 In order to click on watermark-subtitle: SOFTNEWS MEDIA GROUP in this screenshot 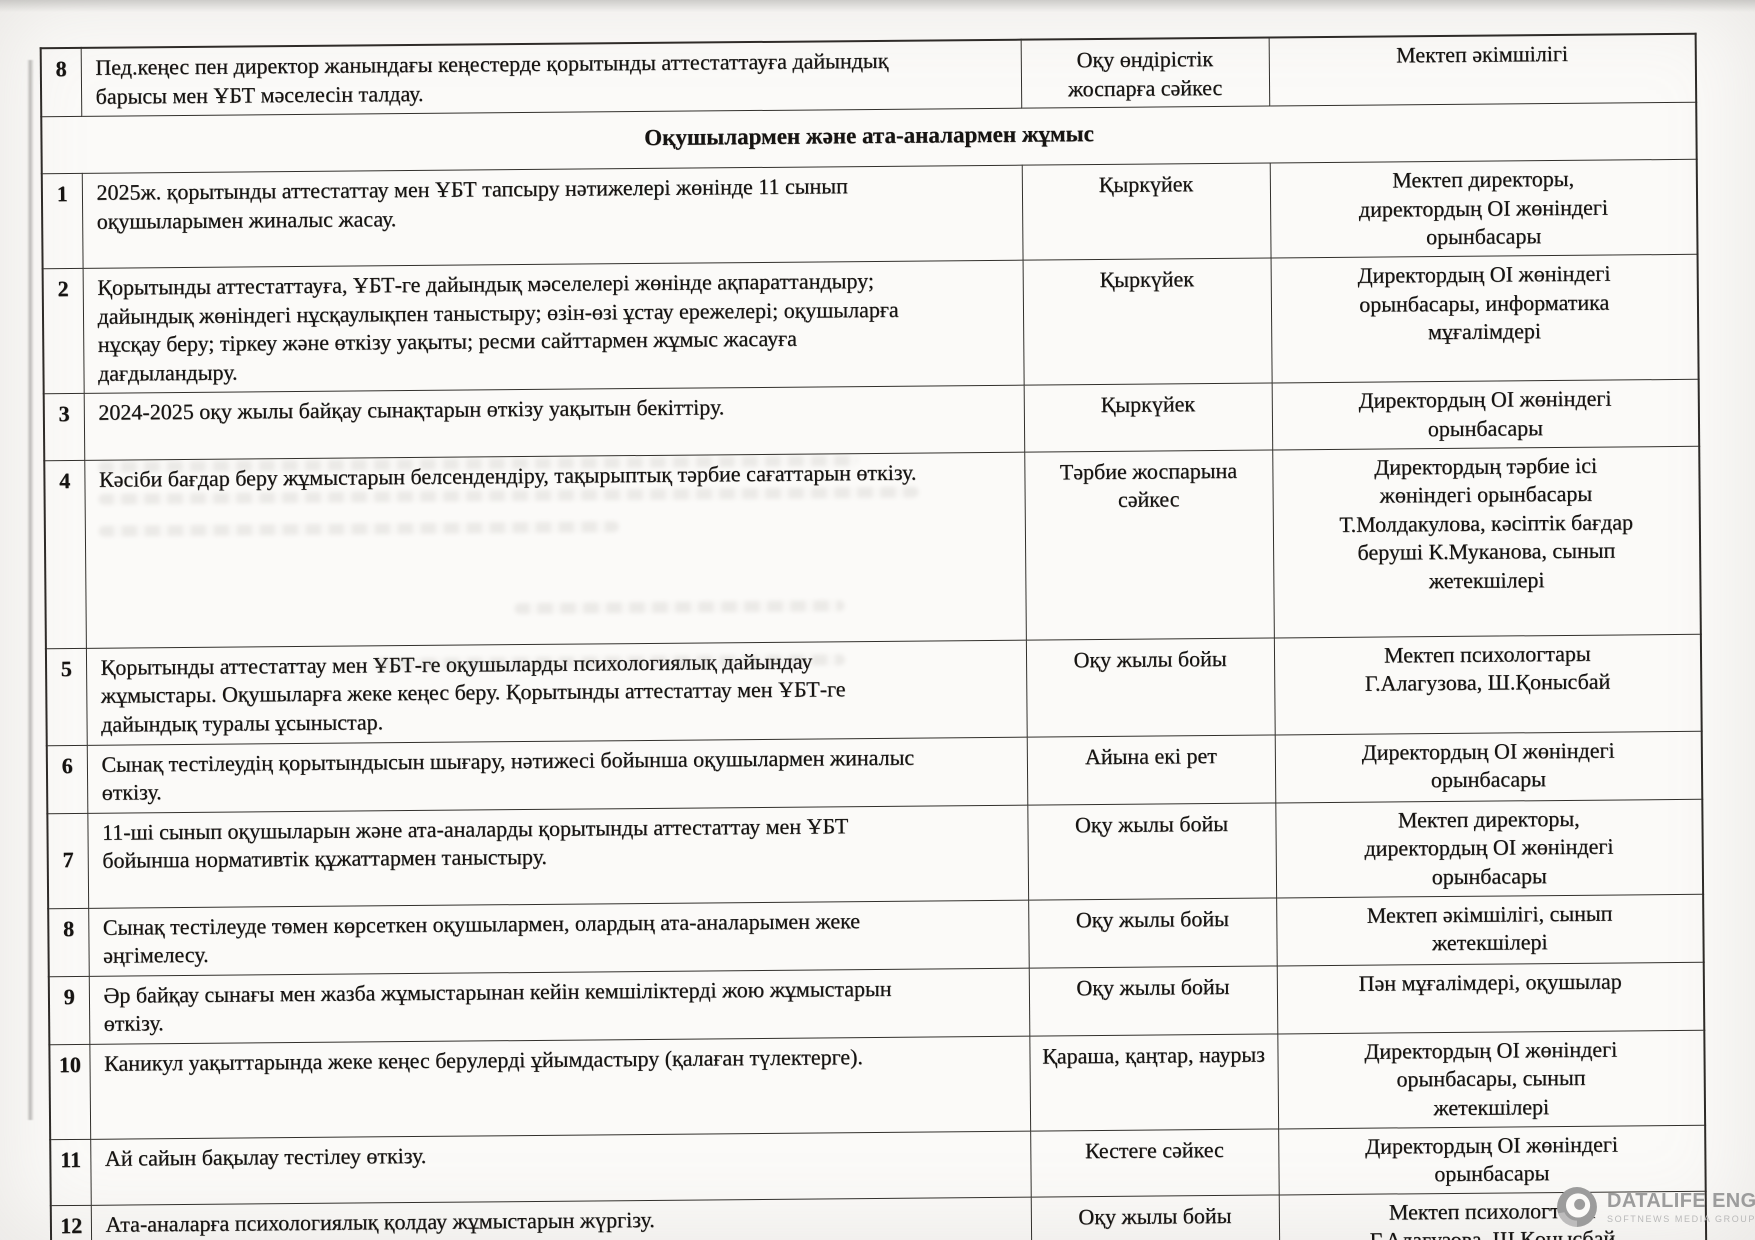, I will do `click(1681, 1218)`.